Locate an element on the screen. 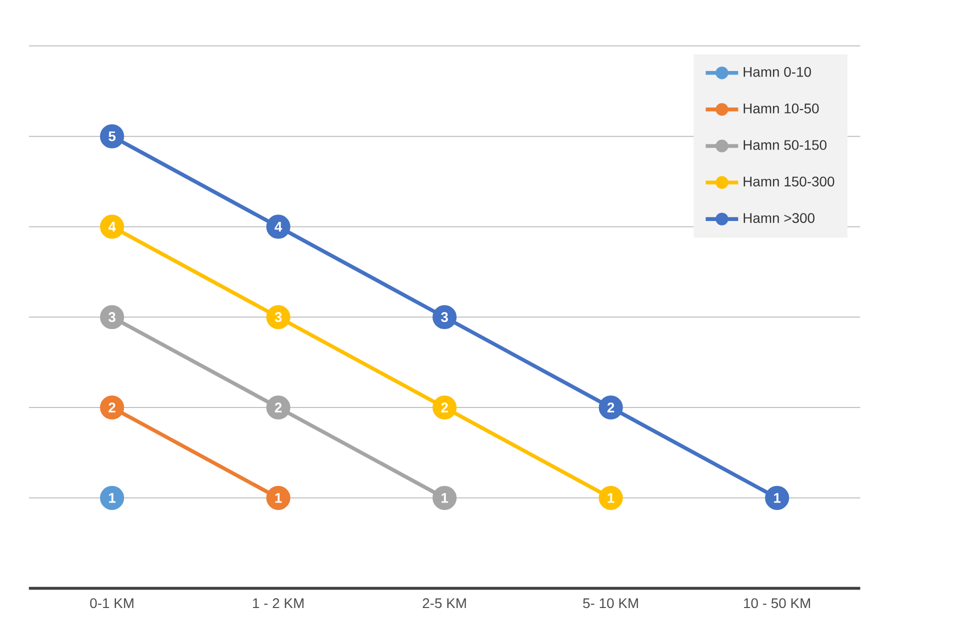 This screenshot has width=956, height=630. x-tick-label: 1 - 2 KM is located at coordinates (278, 603).